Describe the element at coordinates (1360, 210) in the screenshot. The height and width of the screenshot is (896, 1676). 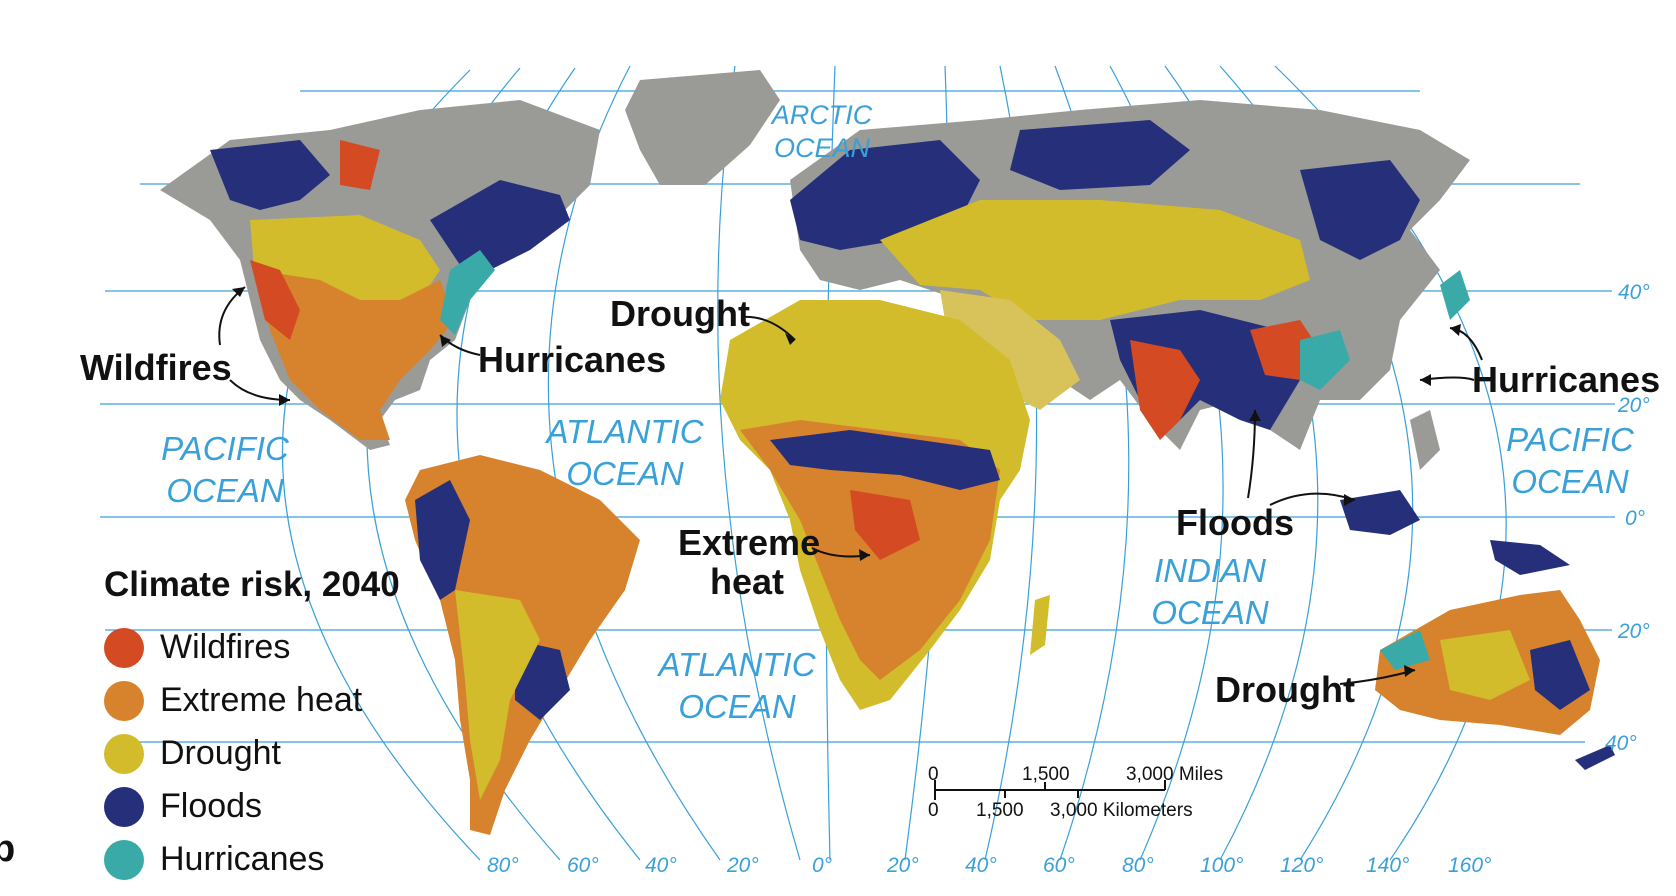
I see `east-asia-floods` at that location.